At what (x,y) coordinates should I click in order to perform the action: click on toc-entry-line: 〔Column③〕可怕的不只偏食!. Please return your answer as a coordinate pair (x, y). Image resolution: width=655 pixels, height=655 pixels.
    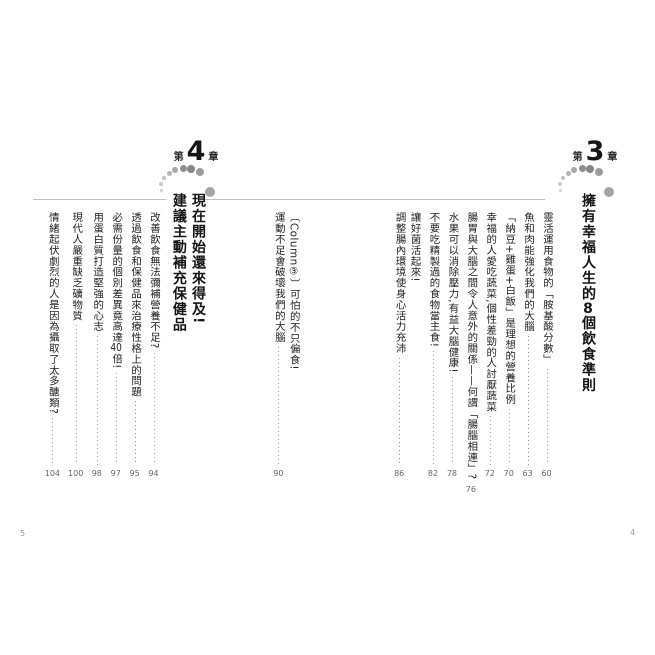
    Looking at the image, I should click on (293, 345).